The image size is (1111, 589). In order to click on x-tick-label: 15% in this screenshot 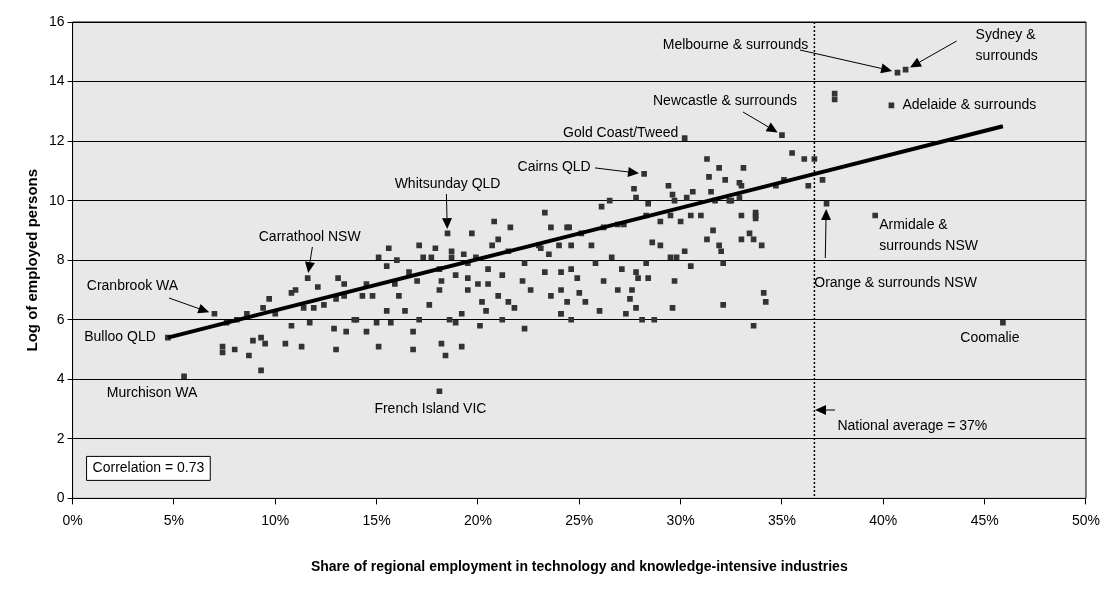, I will do `click(376, 519)`.